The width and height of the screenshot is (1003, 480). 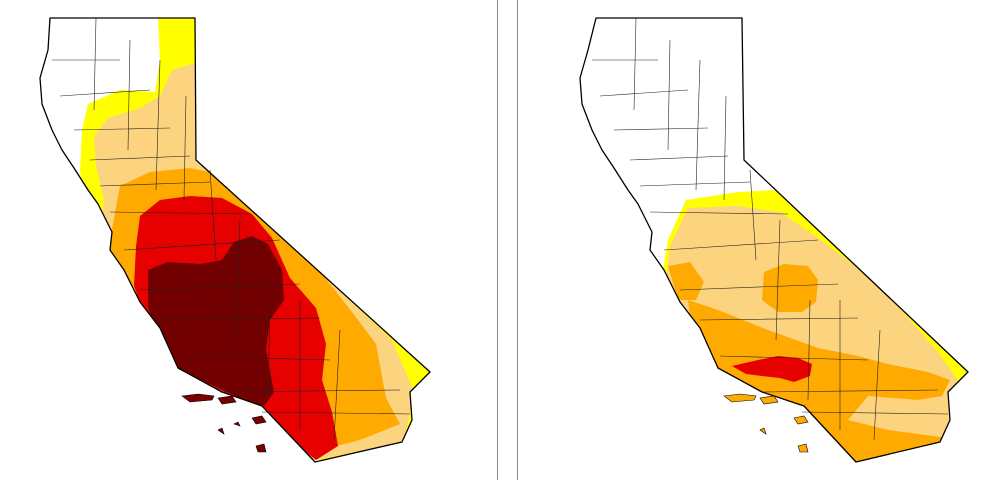 I want to click on d3-extreme-drought-area, so click(x=772, y=369).